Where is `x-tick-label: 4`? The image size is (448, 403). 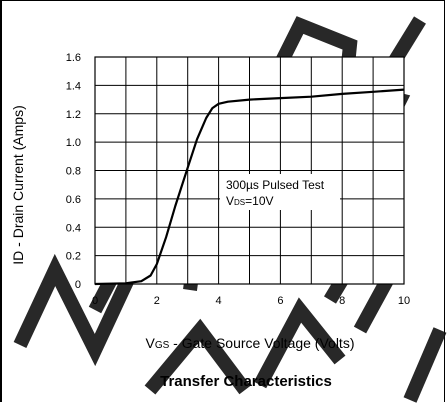
x-tick-label: 4 is located at coordinates (219, 301).